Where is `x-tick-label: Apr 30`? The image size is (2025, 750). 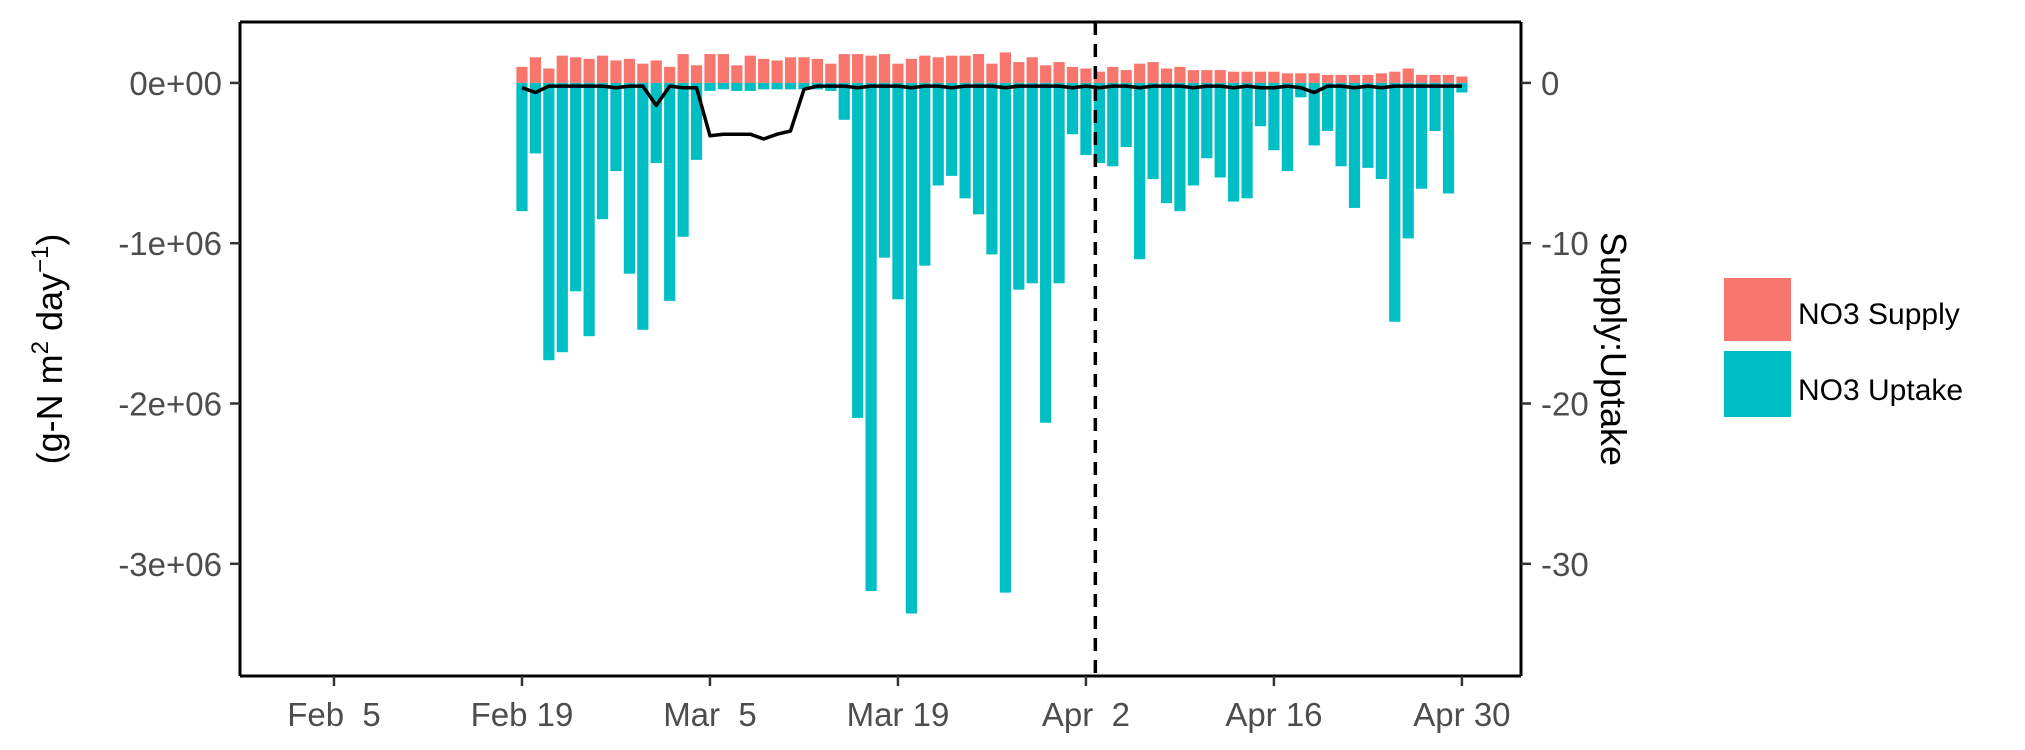
x-tick-label: Apr 30 is located at coordinates (1461, 714).